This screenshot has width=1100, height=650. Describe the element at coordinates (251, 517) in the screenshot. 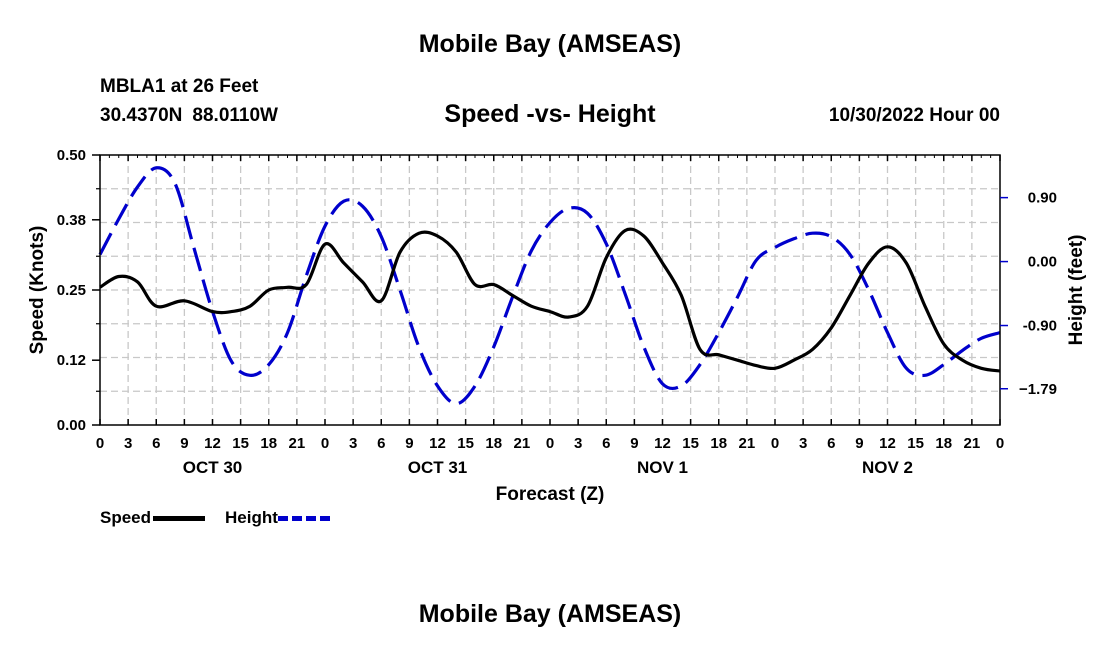

I see `legend-height-label: Height` at that location.